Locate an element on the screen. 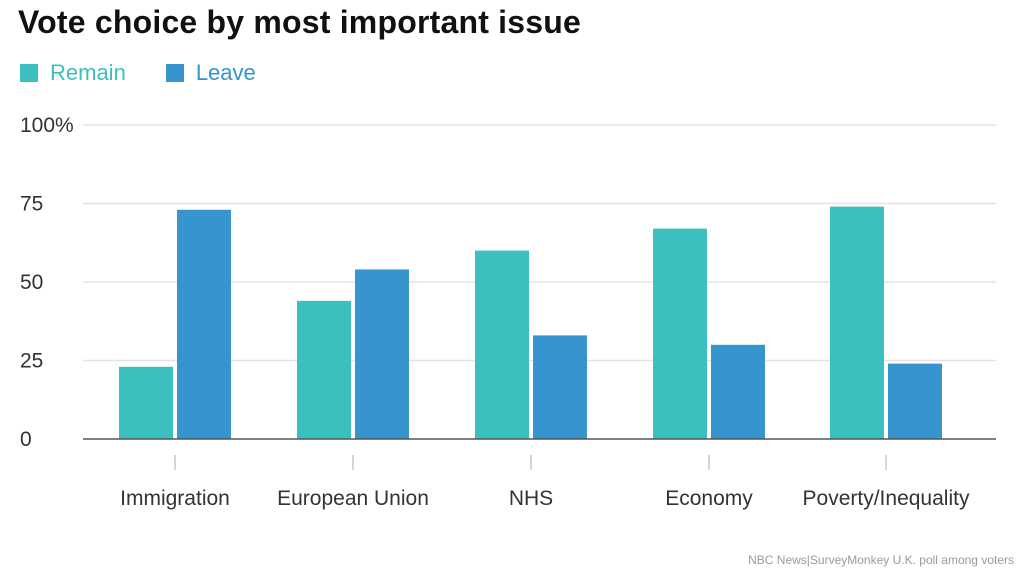 The width and height of the screenshot is (1020, 573). chart-title: Vote choice by most important issue is located at coordinates (299, 22).